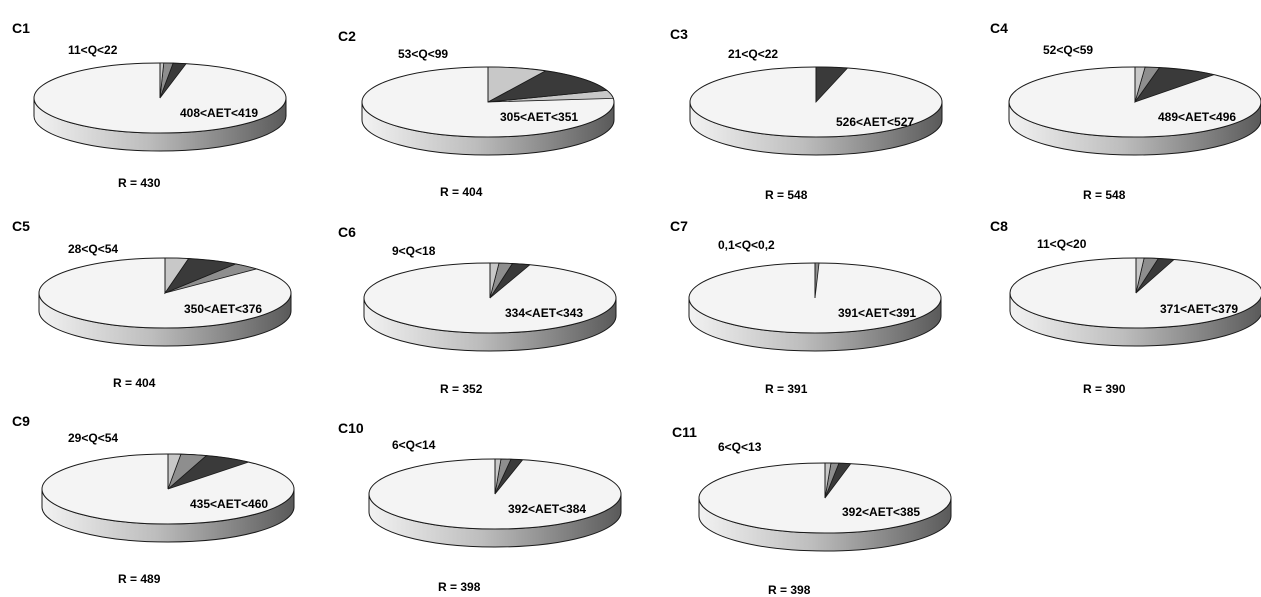 The height and width of the screenshot is (597, 1261). I want to click on pie-c8, so click(1135, 302).